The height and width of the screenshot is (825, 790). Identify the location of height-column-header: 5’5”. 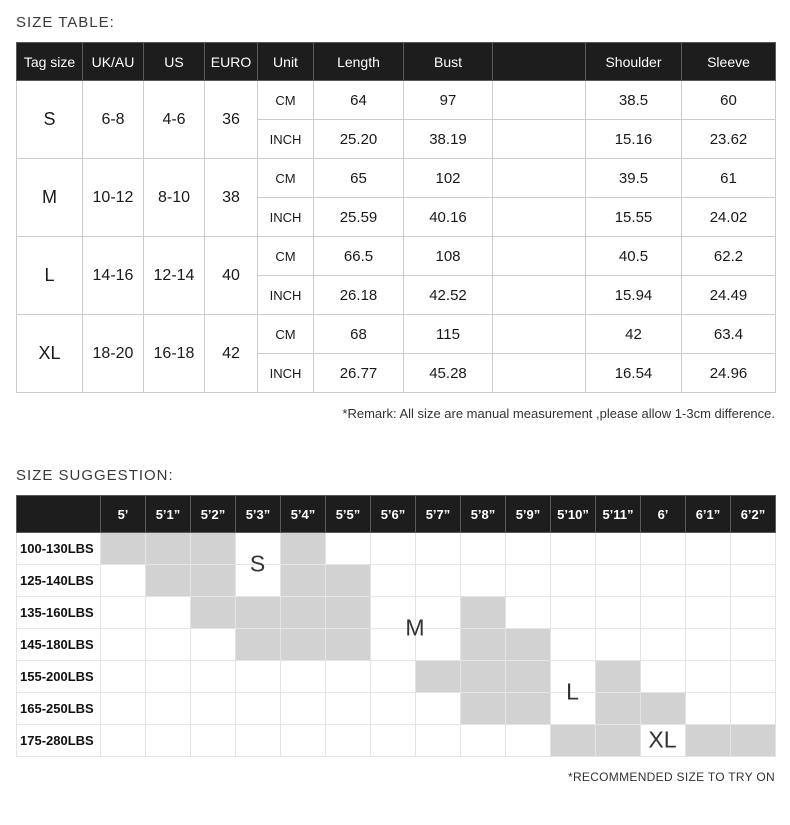
(348, 514).